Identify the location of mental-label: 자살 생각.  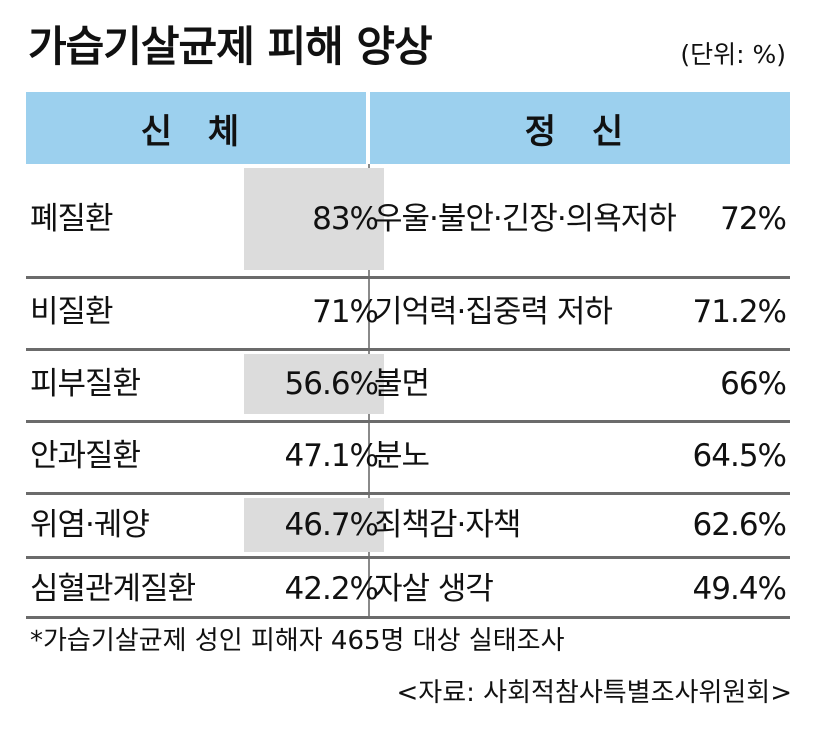
(434, 589).